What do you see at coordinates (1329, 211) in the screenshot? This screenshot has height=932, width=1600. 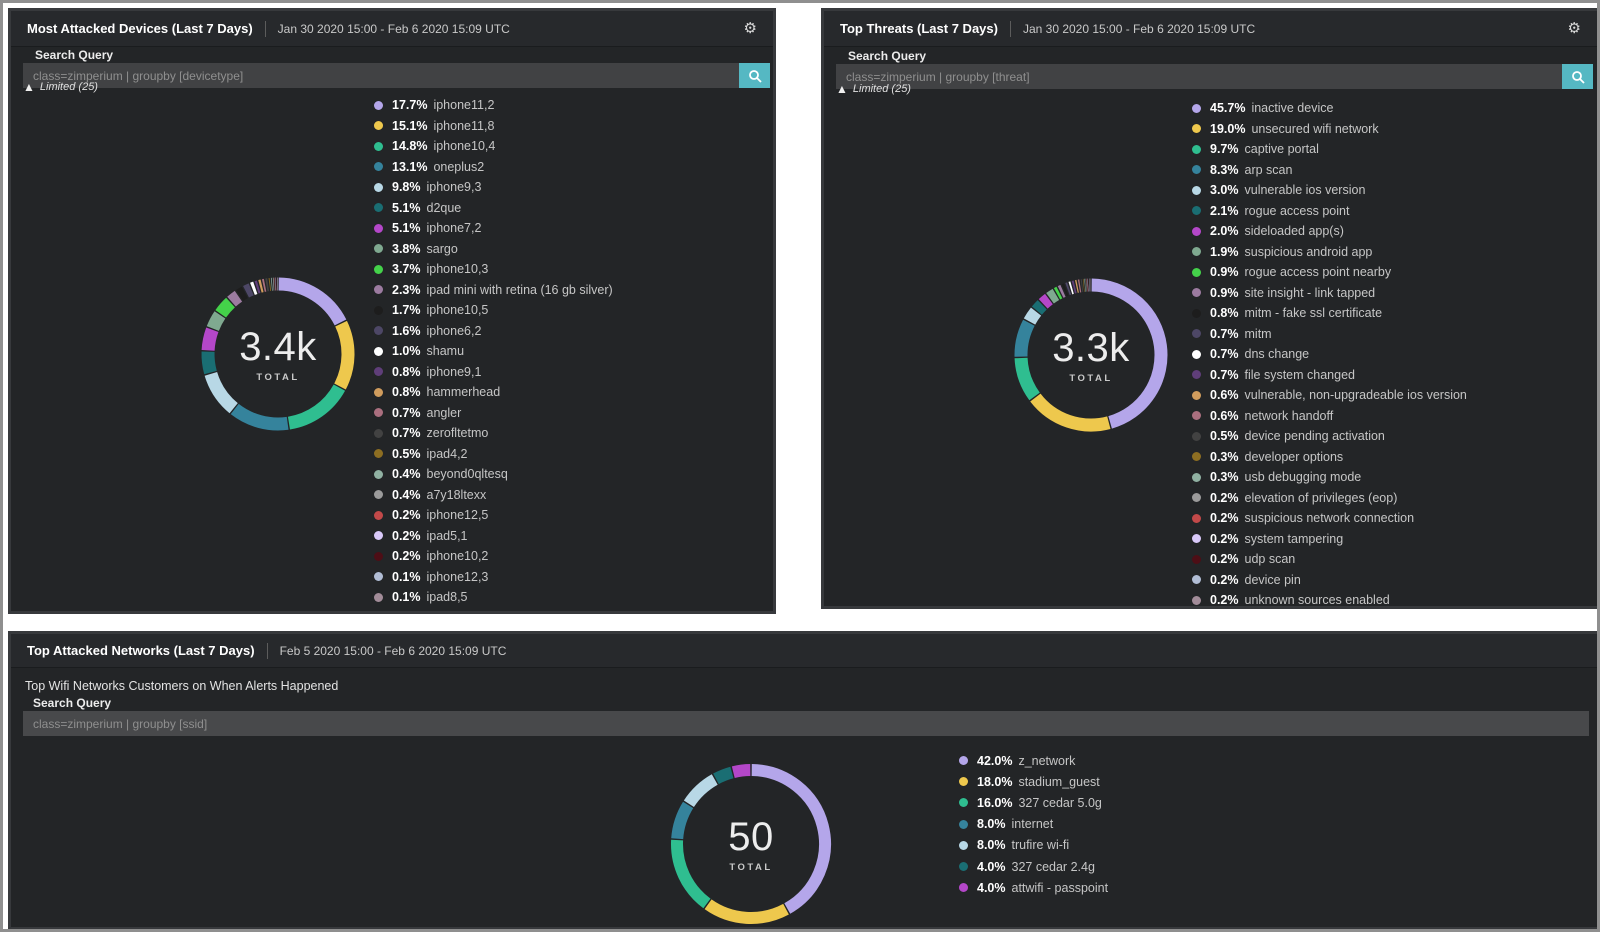 I see `legend-item: 2.1% rogue access point` at bounding box center [1329, 211].